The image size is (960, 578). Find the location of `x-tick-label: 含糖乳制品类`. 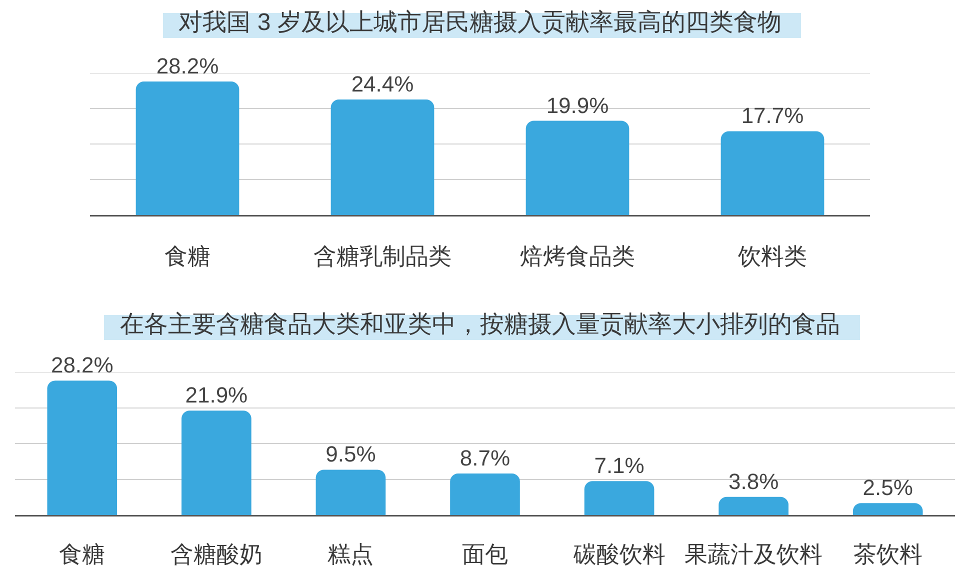

x-tick-label: 含糖乳制品类 is located at coordinates (383, 256).